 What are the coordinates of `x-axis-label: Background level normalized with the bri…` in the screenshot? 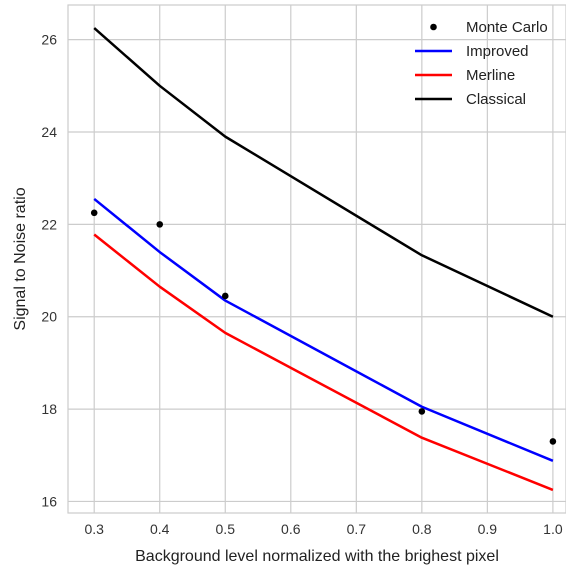 It's located at (317, 556).